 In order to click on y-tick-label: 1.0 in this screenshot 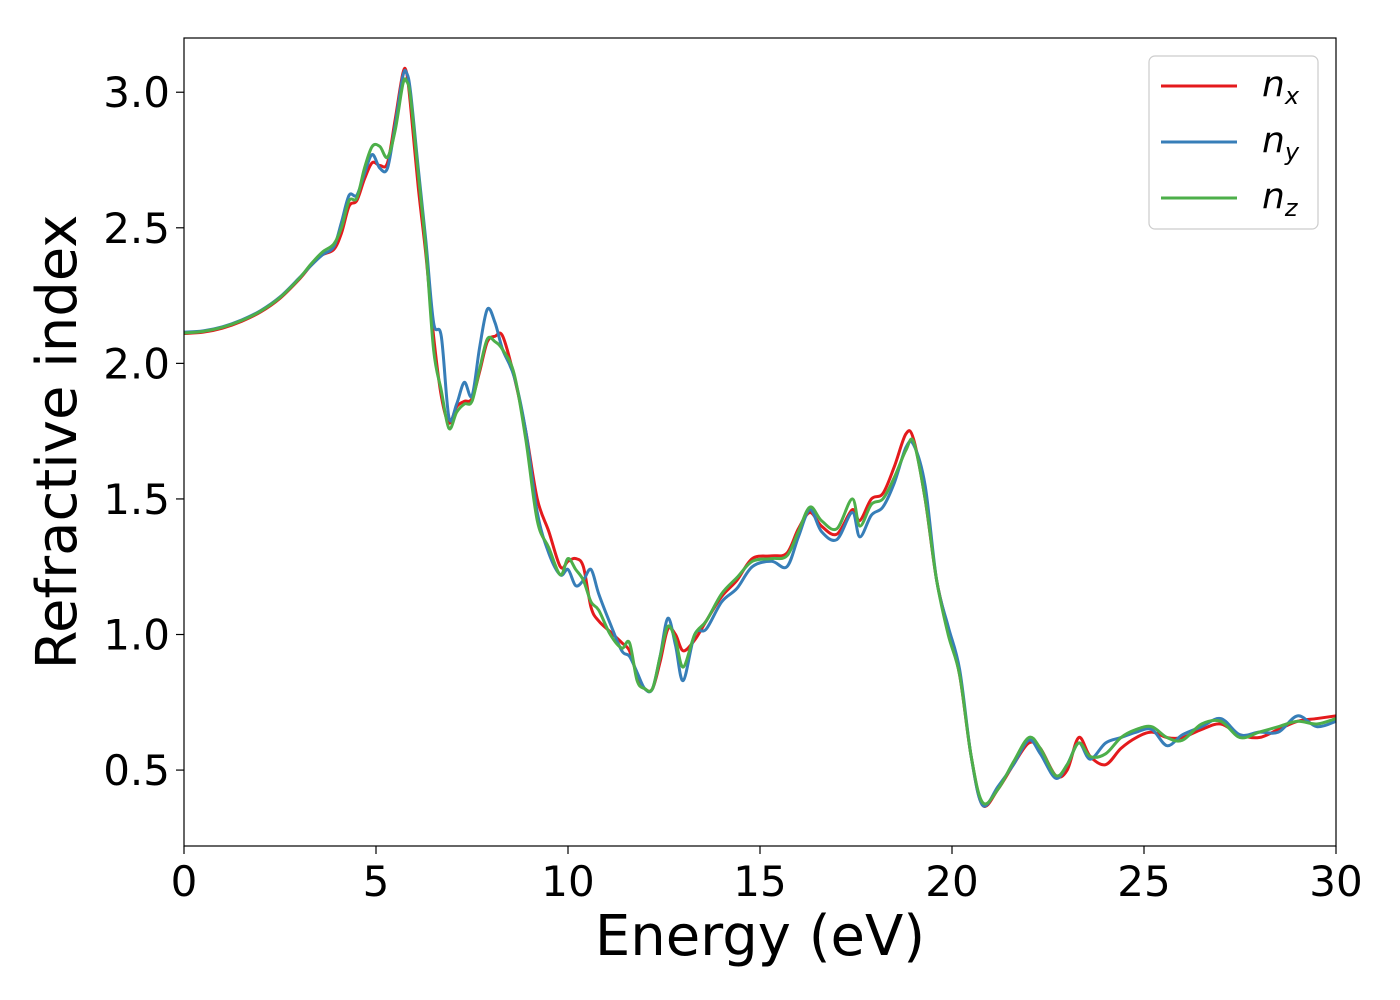, I will do `click(136, 635)`.